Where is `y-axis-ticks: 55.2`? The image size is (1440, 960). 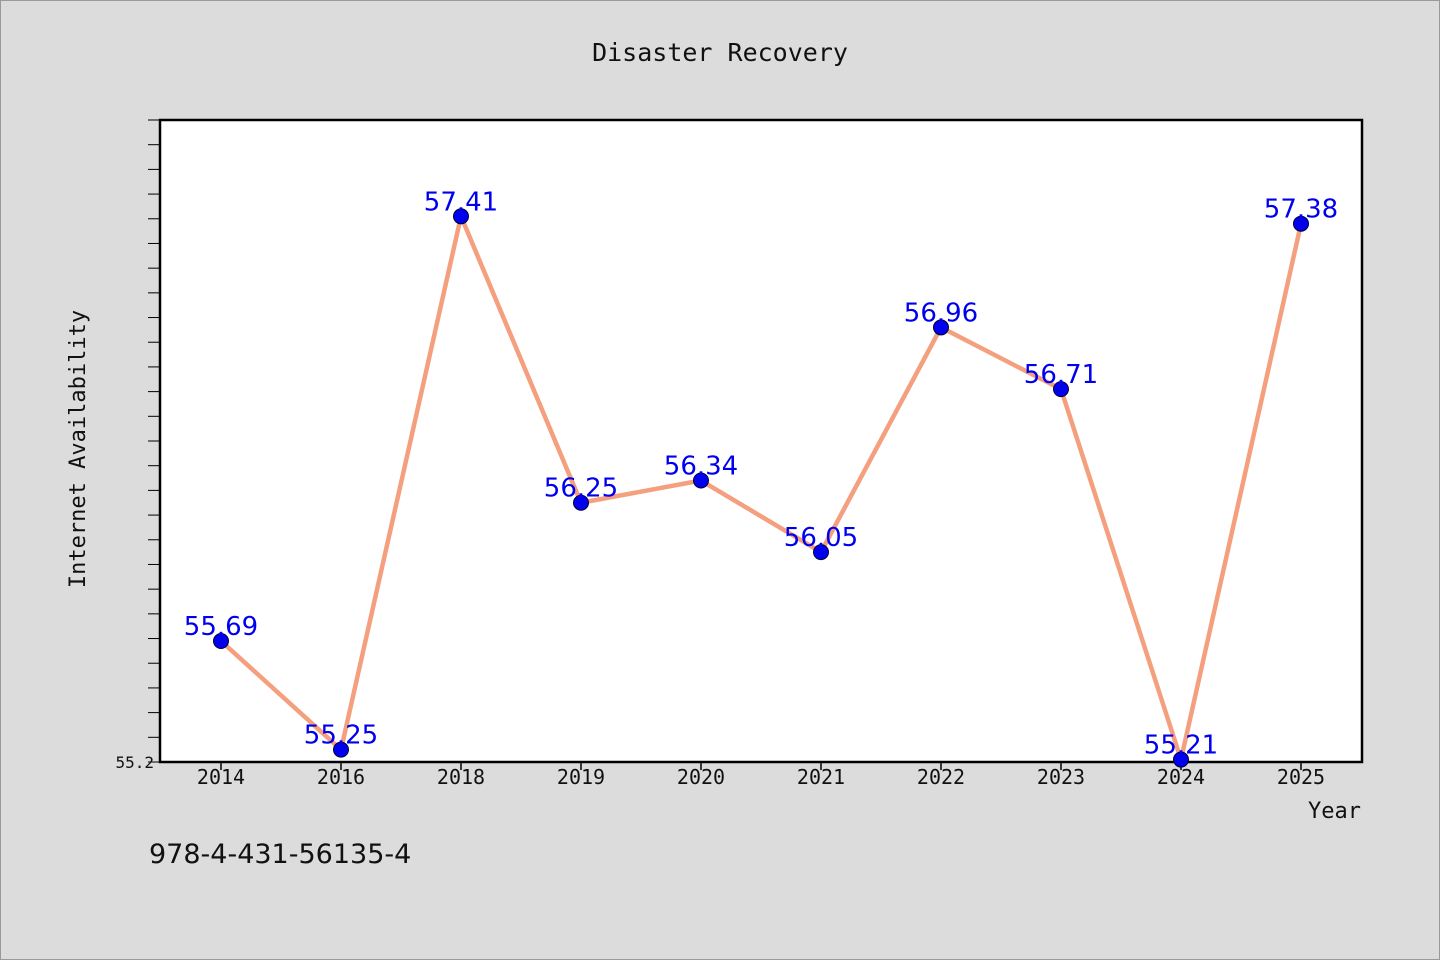
y-axis-ticks: 55.2 is located at coordinates (137, 445).